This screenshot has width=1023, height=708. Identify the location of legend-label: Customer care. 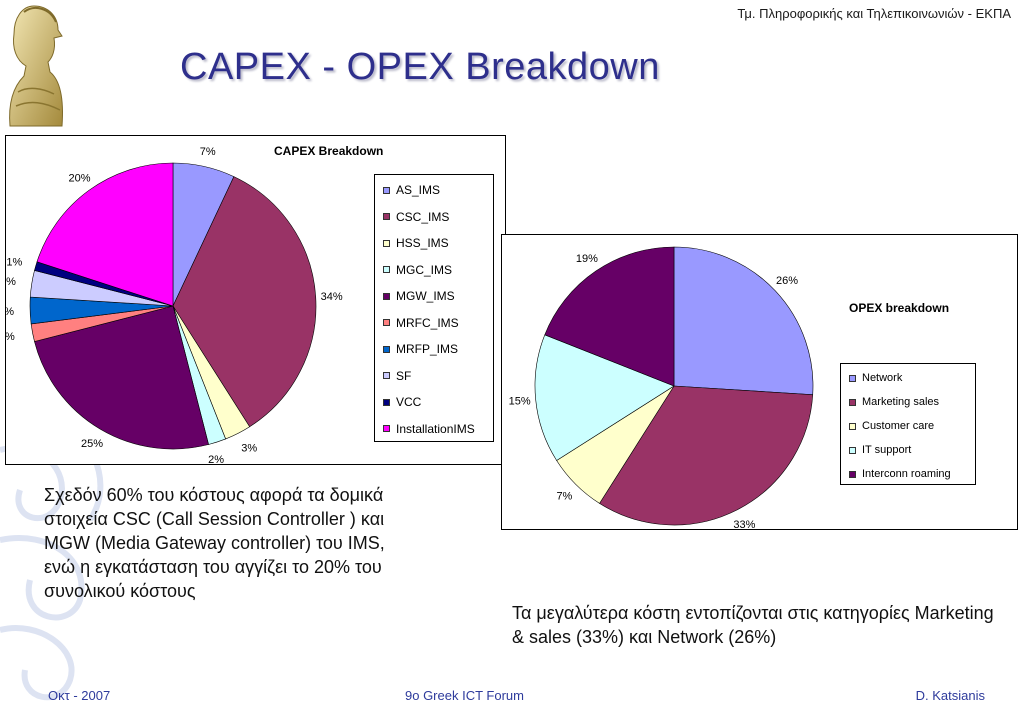
(898, 426).